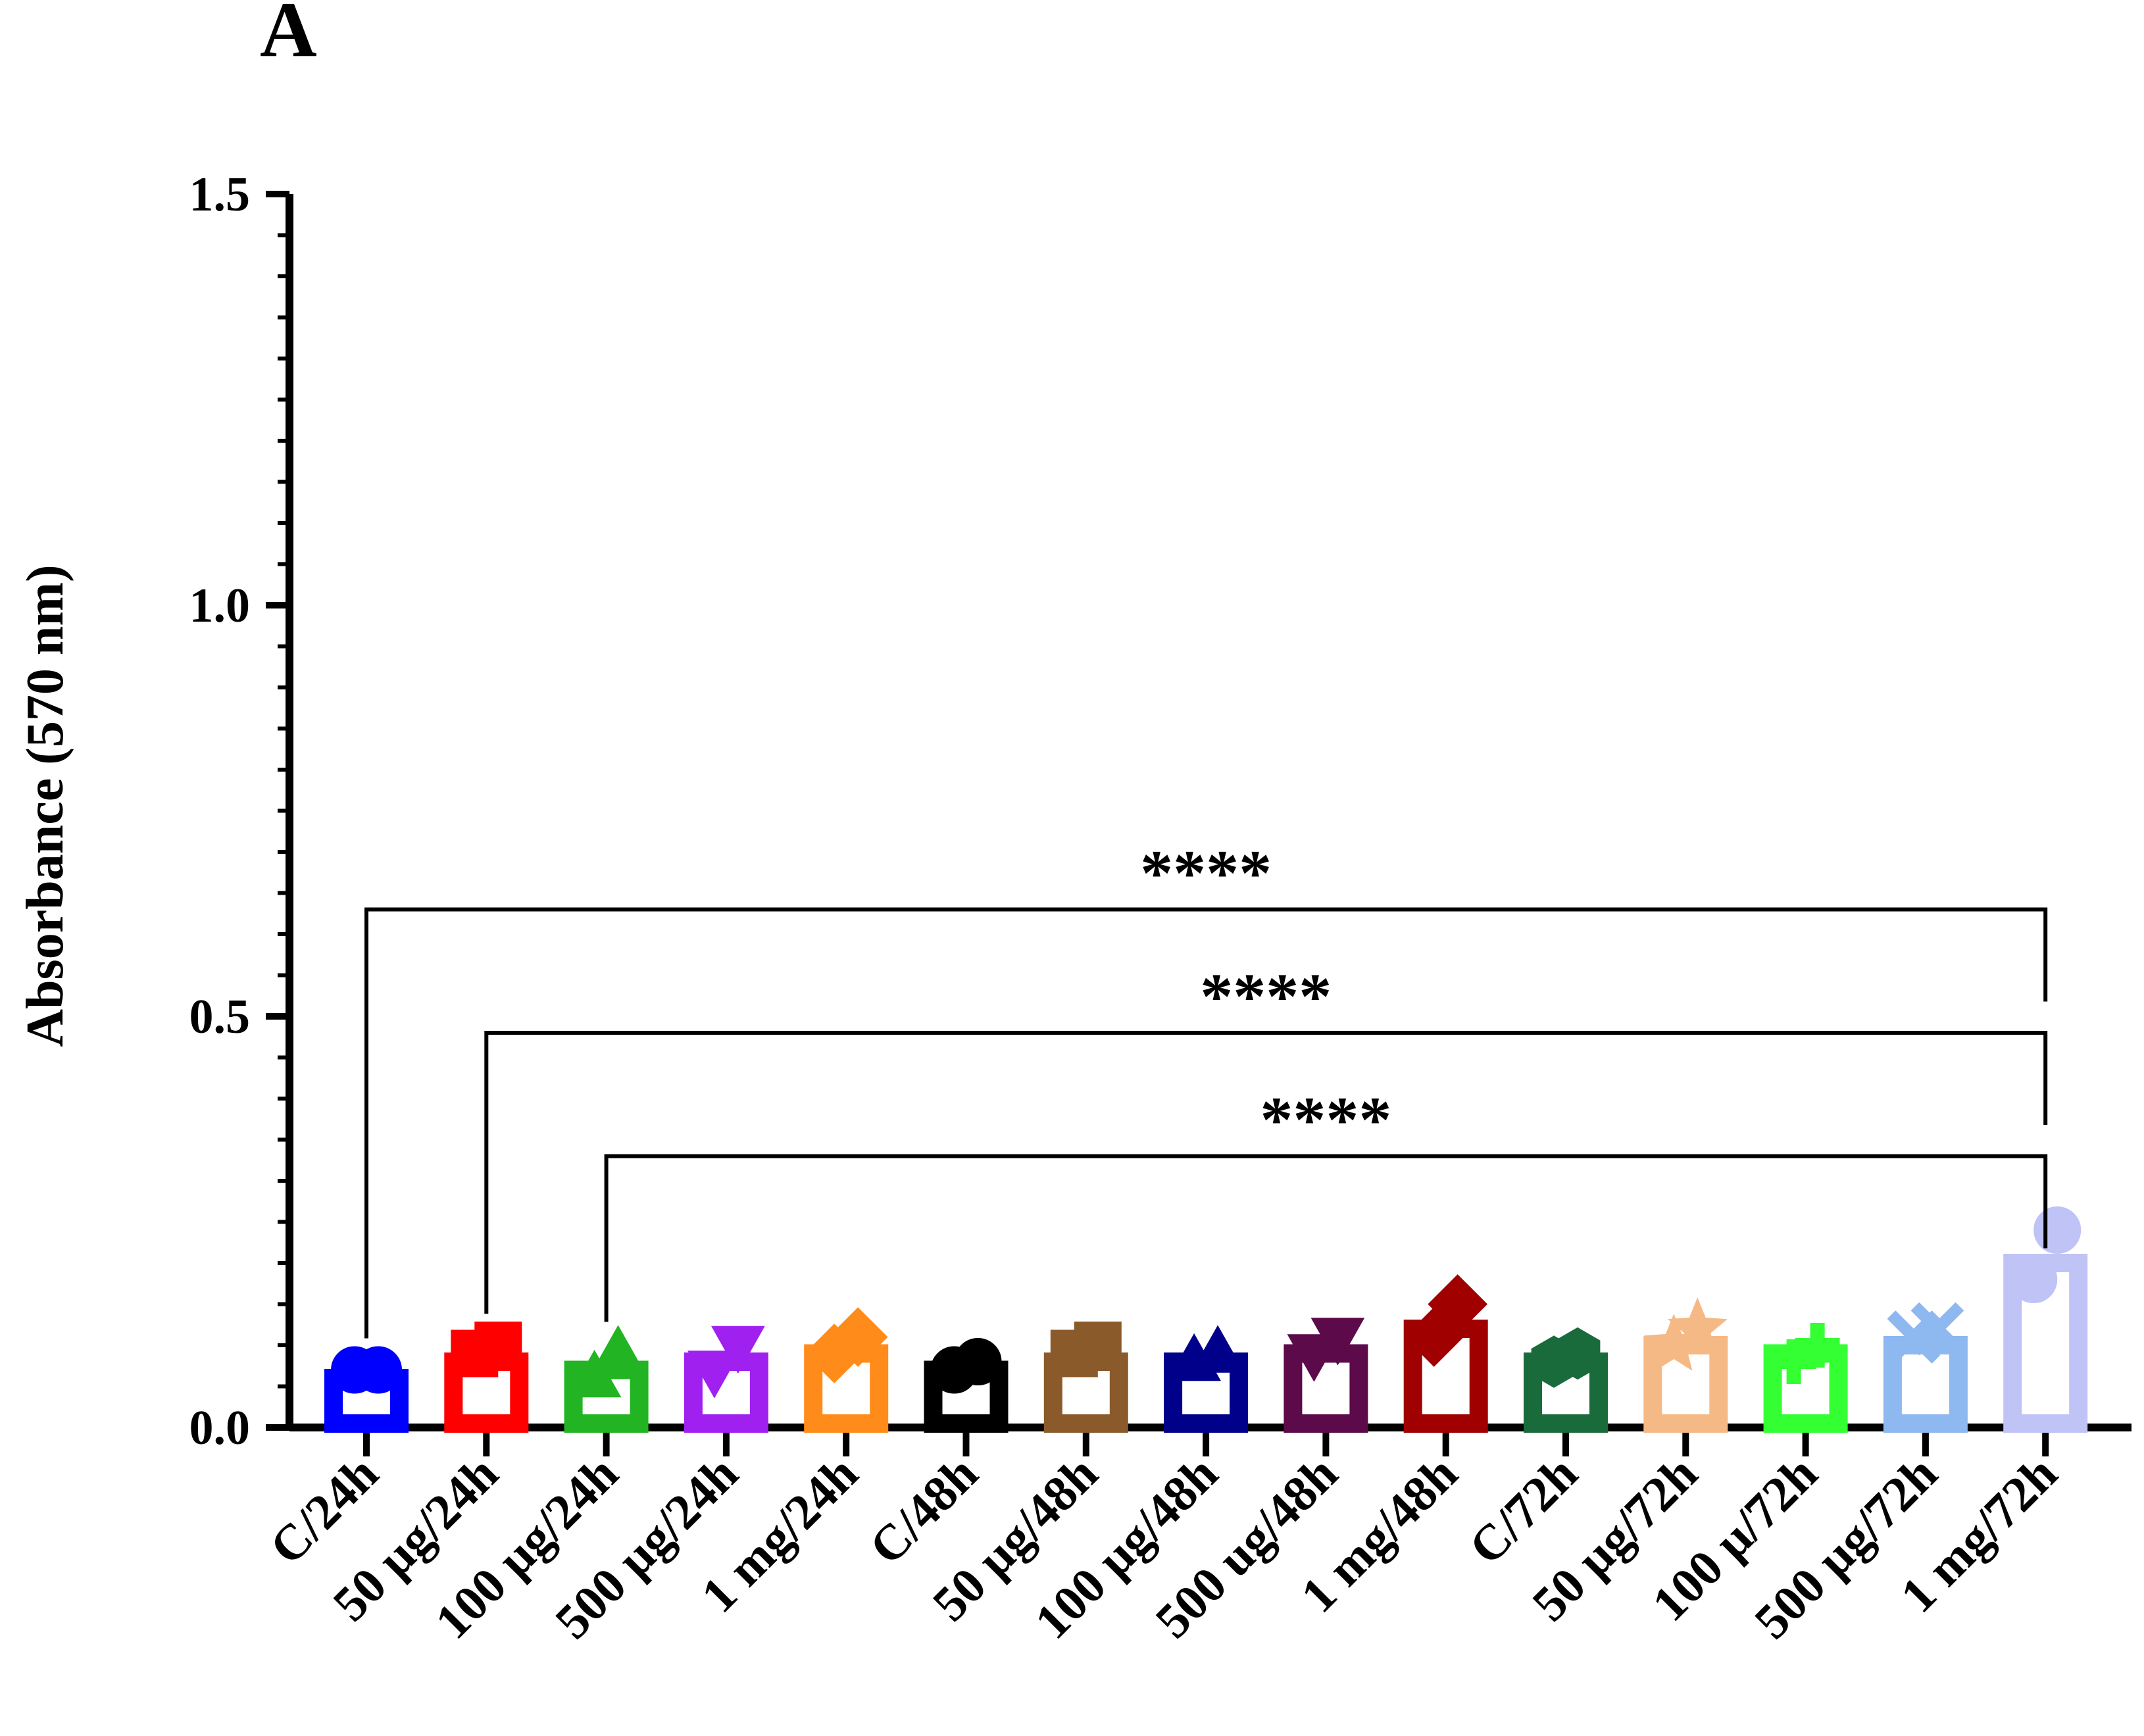  Describe the element at coordinates (220, 195) in the screenshot. I see `y-tick-label: 1.5` at that location.